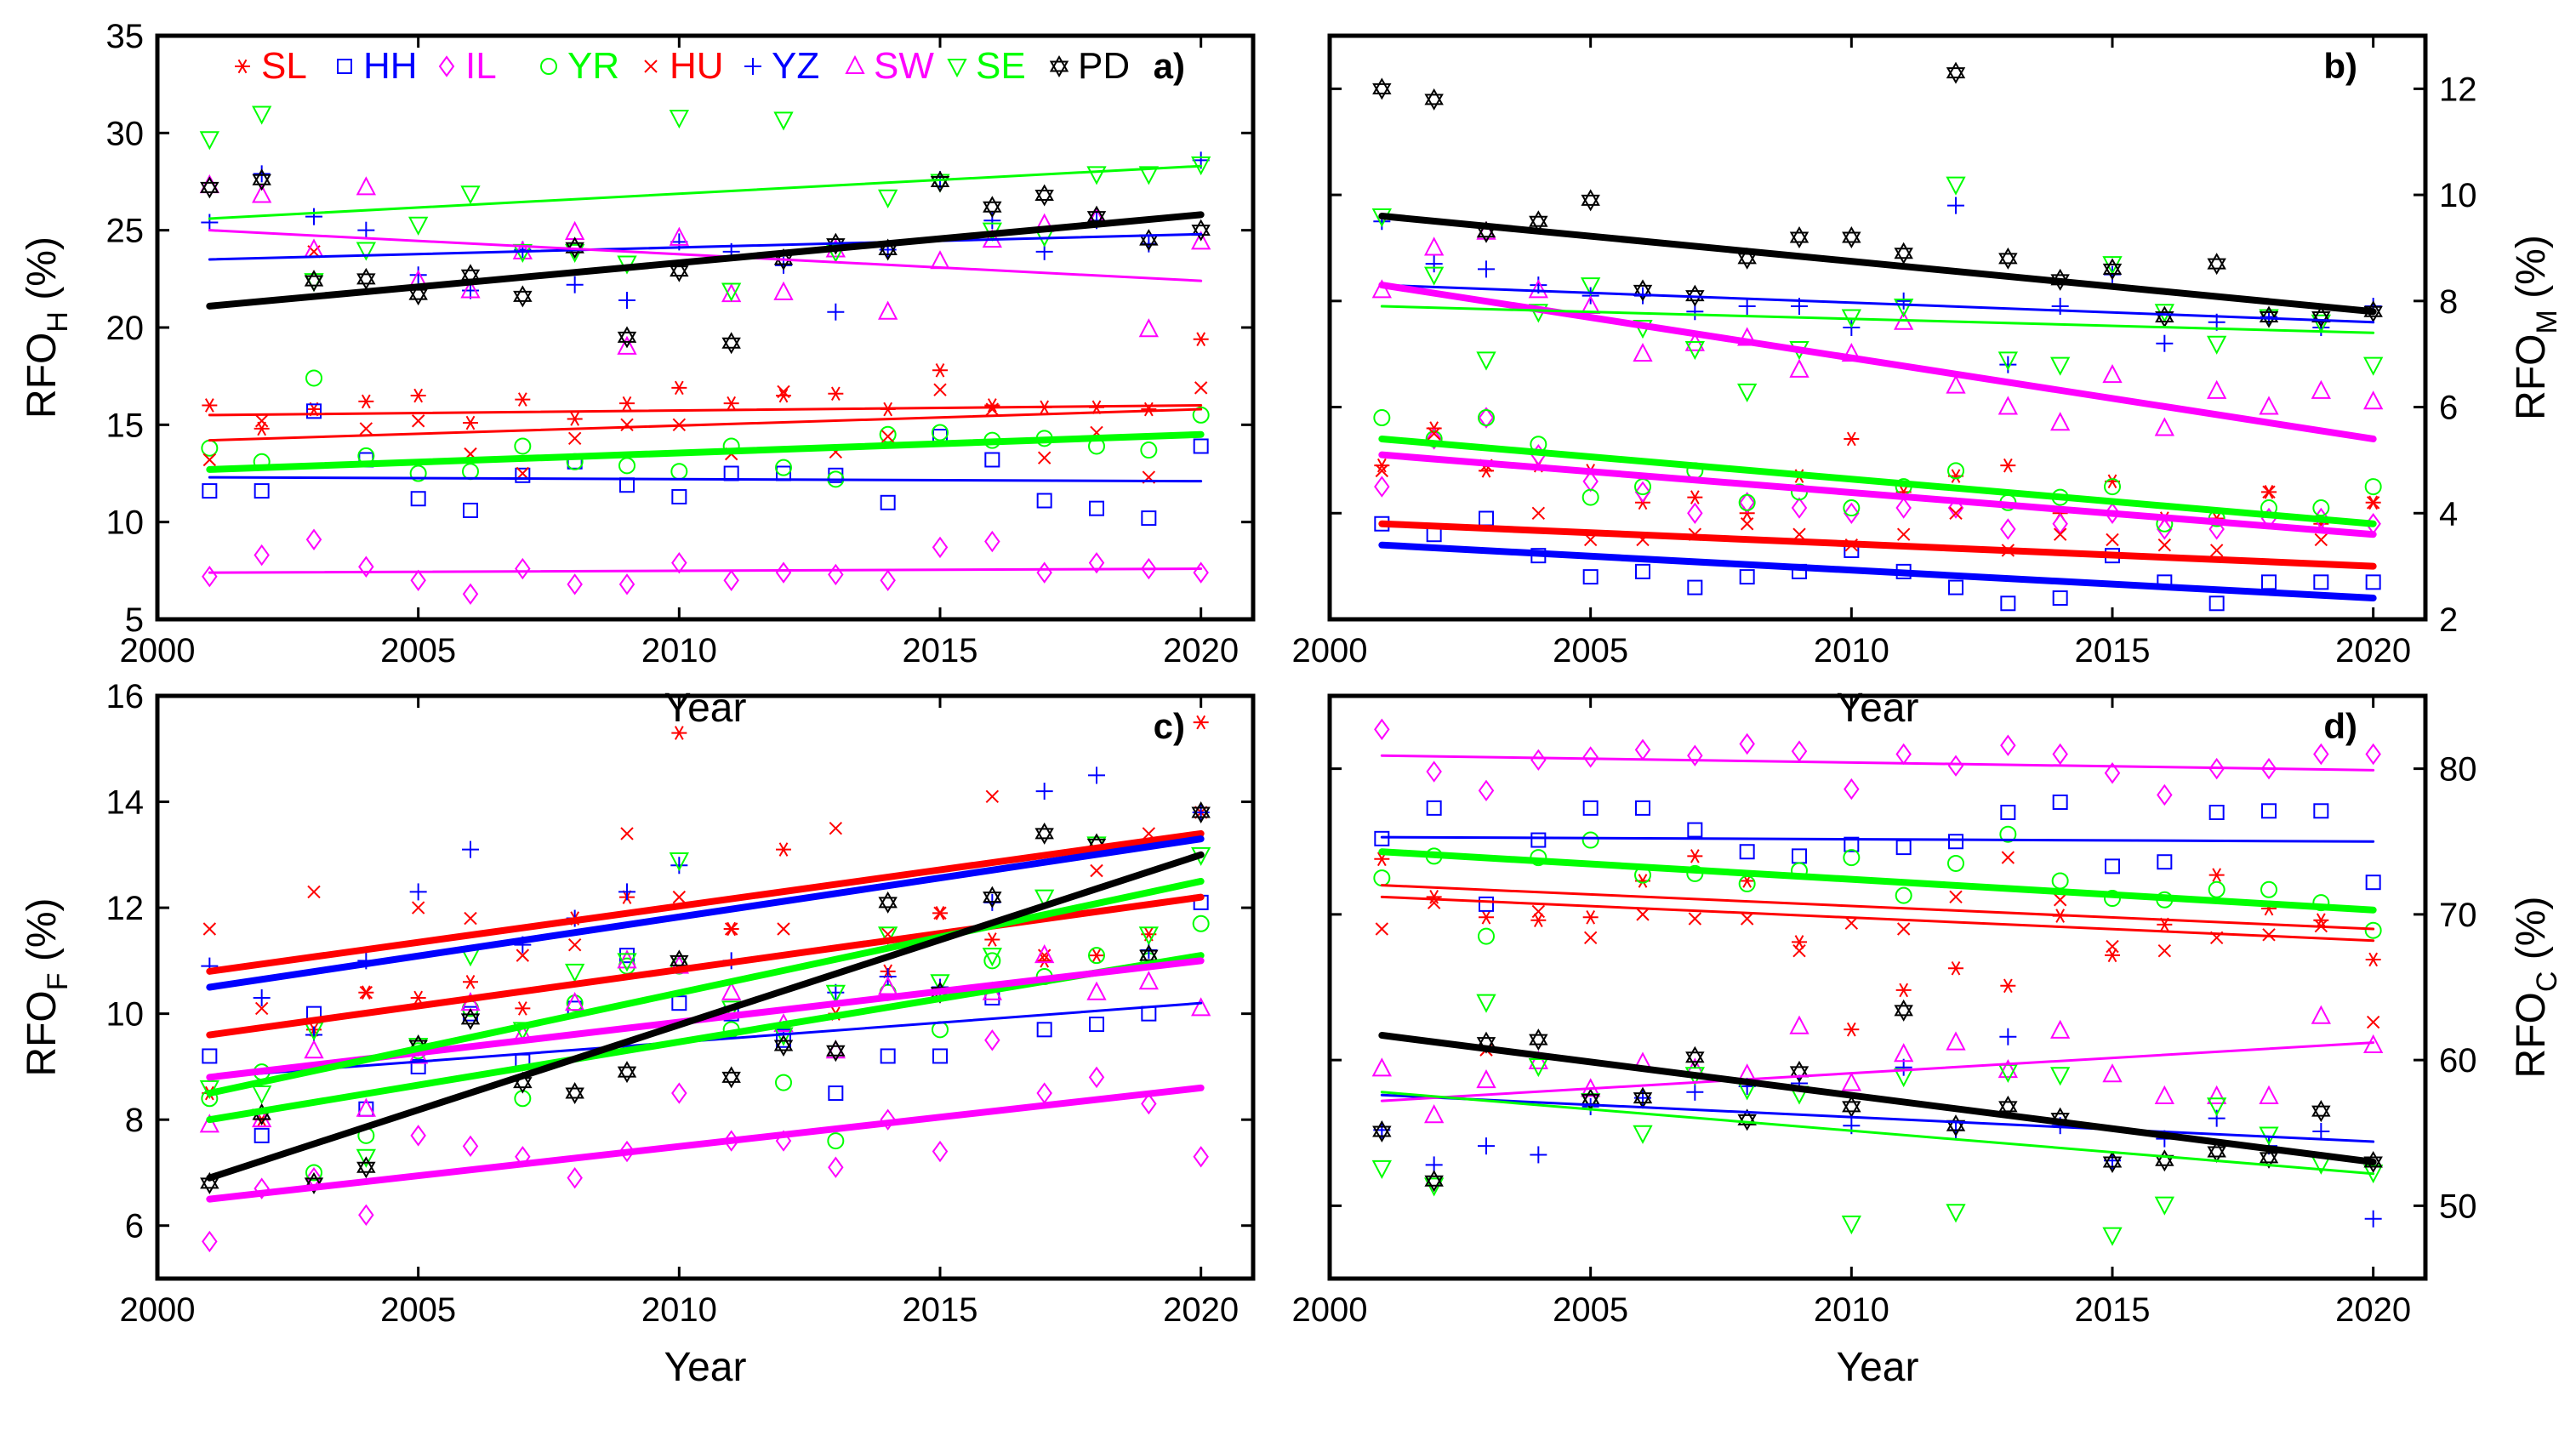 The width and height of the screenshot is (2576, 1430). I want to click on x-axis-label: Year, so click(706, 708).